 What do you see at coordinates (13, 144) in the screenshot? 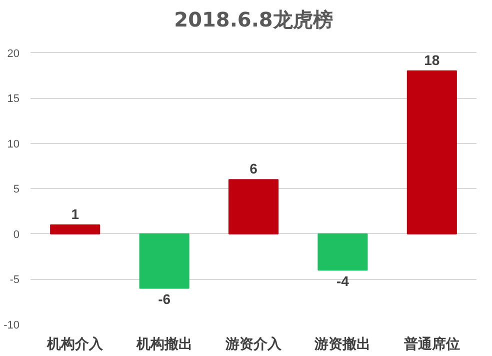
I see `y-tick-label: 10` at bounding box center [13, 144].